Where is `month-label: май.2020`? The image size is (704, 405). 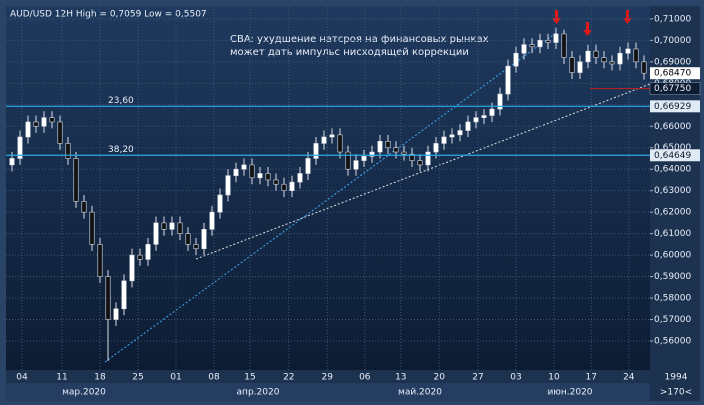
month-label: май.2020 is located at coordinates (420, 393).